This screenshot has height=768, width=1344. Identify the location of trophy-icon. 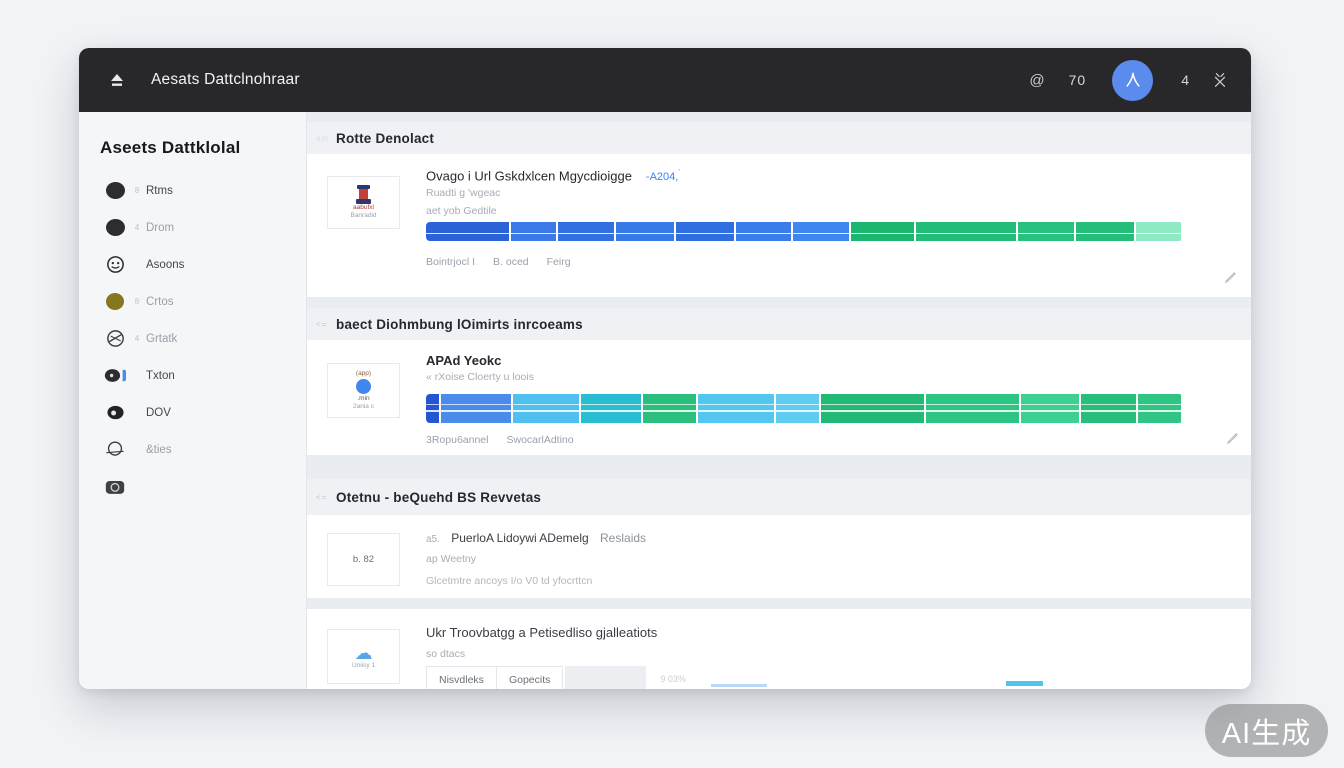
(363, 194).